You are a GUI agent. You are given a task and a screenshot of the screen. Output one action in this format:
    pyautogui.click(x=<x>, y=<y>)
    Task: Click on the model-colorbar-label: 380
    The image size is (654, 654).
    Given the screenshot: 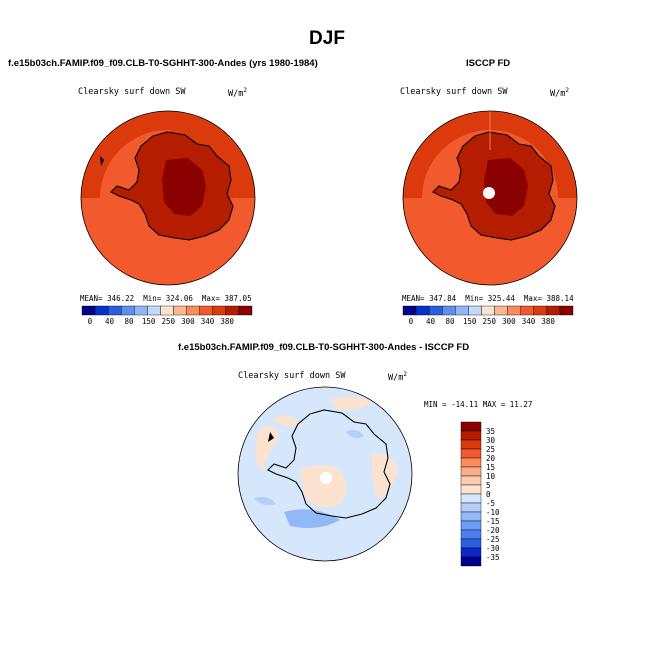 What is the action you would take?
    pyautogui.click(x=227, y=321)
    